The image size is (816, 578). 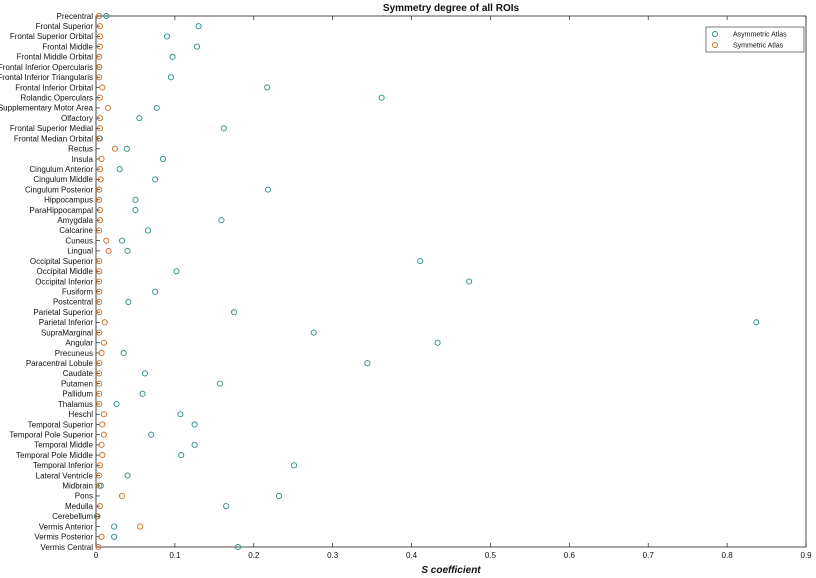 What do you see at coordinates (63, 179) in the screenshot?
I see `y-tick-label: Cingulum Middle` at bounding box center [63, 179].